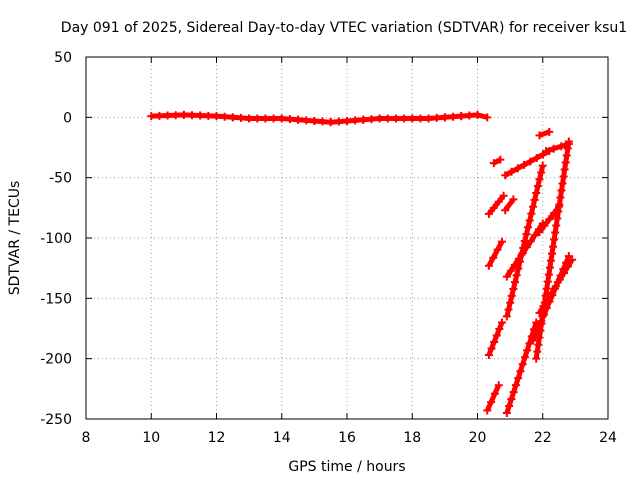 Image resolution: width=640 pixels, height=480 pixels. I want to click on y-tick-label: 50, so click(63, 58).